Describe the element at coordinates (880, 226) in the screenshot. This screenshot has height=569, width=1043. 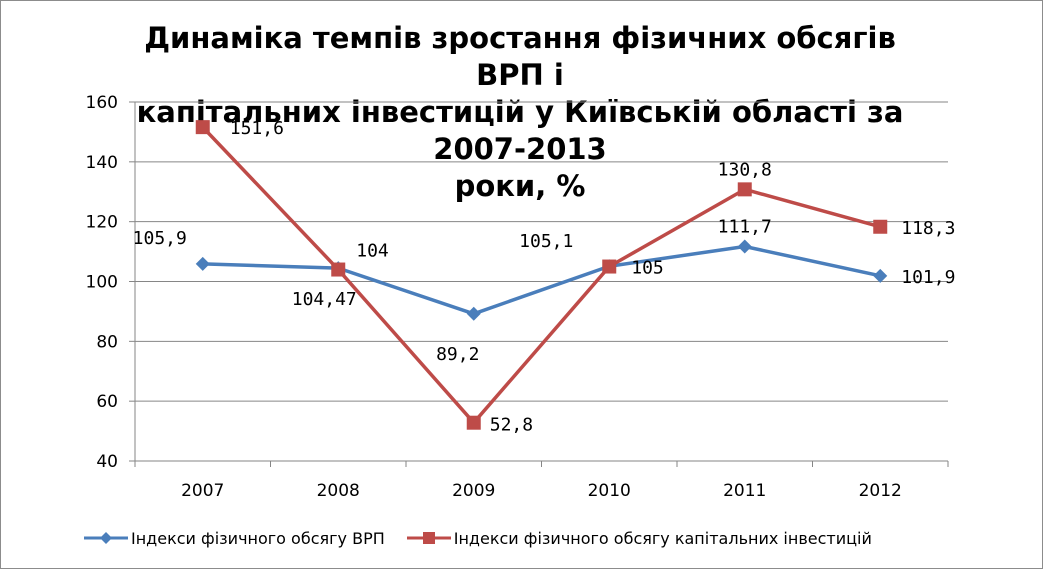
I see `data-point-investment-2012` at that location.